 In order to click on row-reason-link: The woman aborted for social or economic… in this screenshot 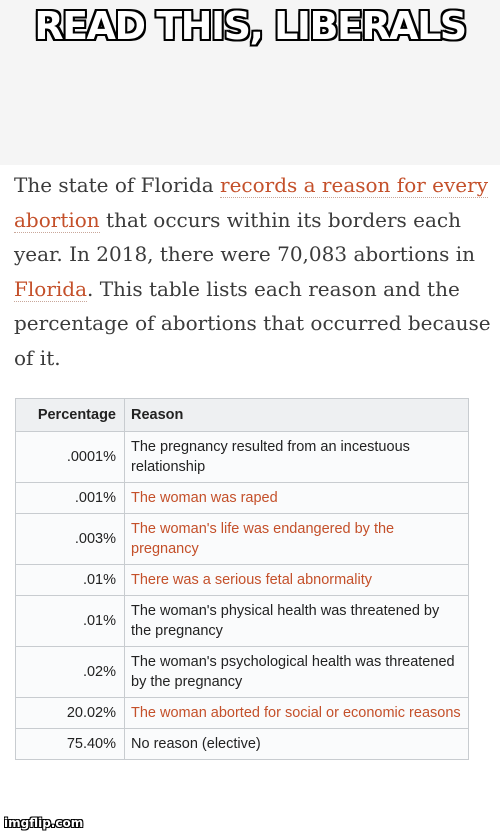, I will do `click(296, 713)`.